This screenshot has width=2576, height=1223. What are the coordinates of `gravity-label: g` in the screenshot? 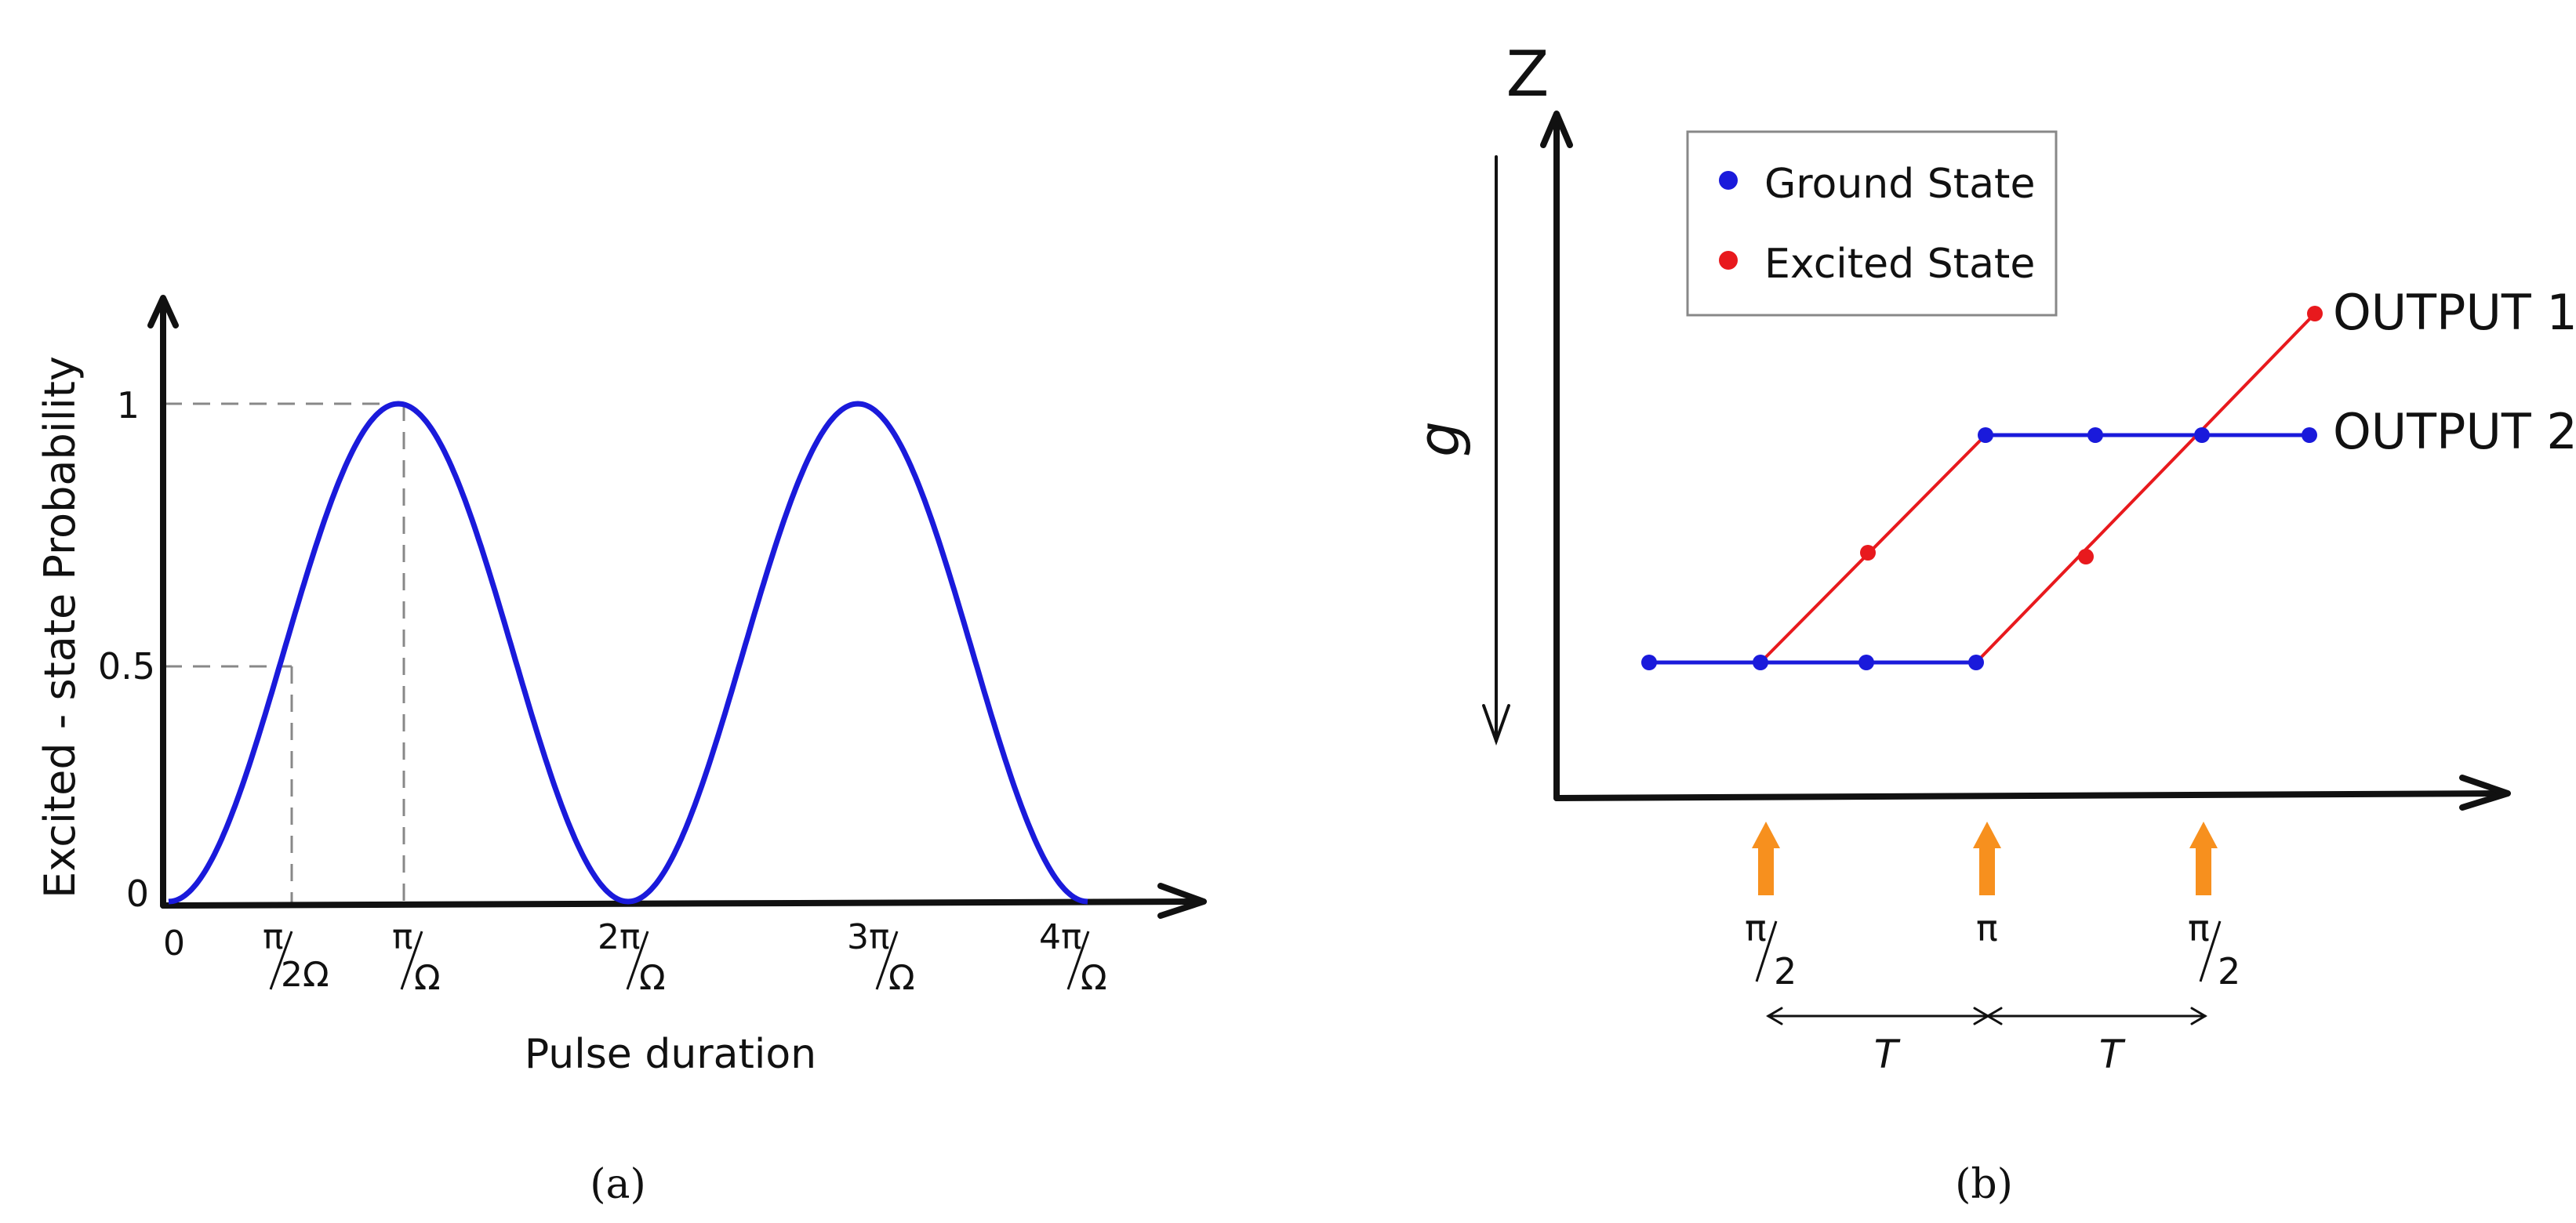 It's located at (1439, 439).